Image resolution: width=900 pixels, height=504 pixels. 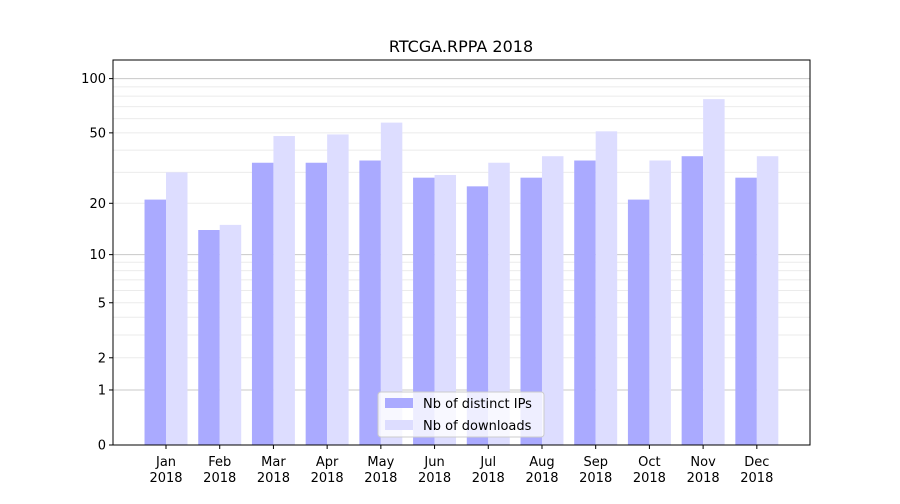 What do you see at coordinates (102, 303) in the screenshot?
I see `y-tick-label: 5` at bounding box center [102, 303].